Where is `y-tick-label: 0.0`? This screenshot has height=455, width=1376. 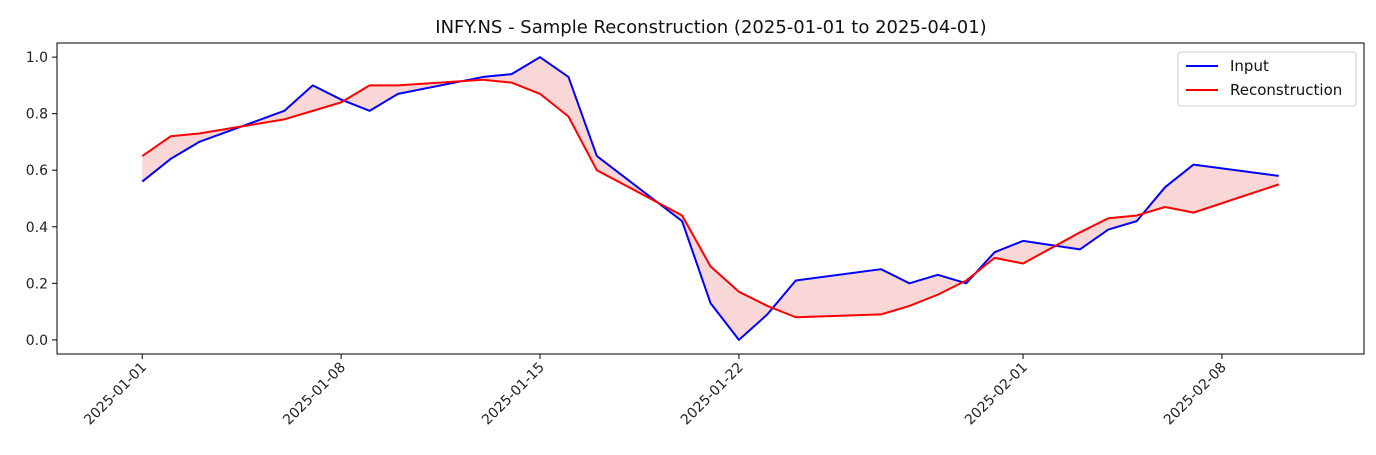 y-tick-label: 0.0 is located at coordinates (37, 341).